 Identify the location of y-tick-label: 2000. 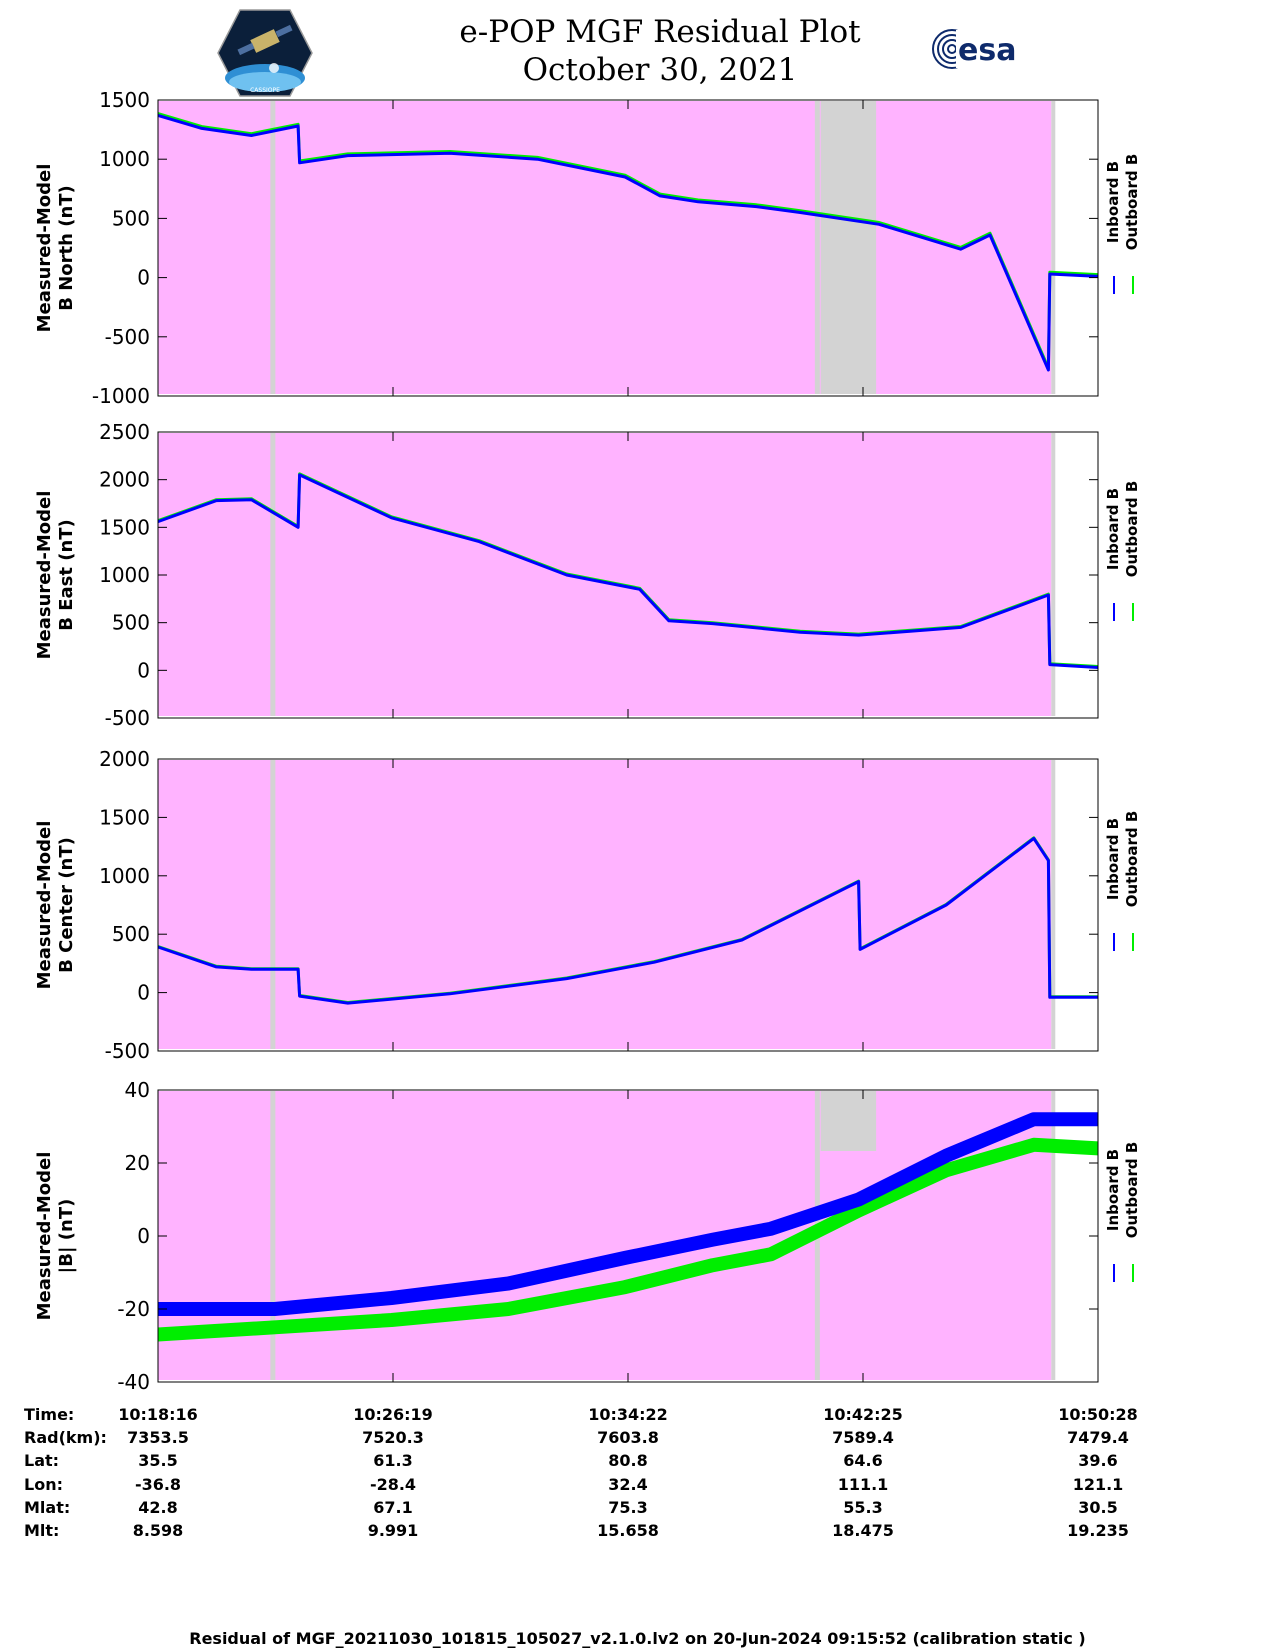
(124, 480).